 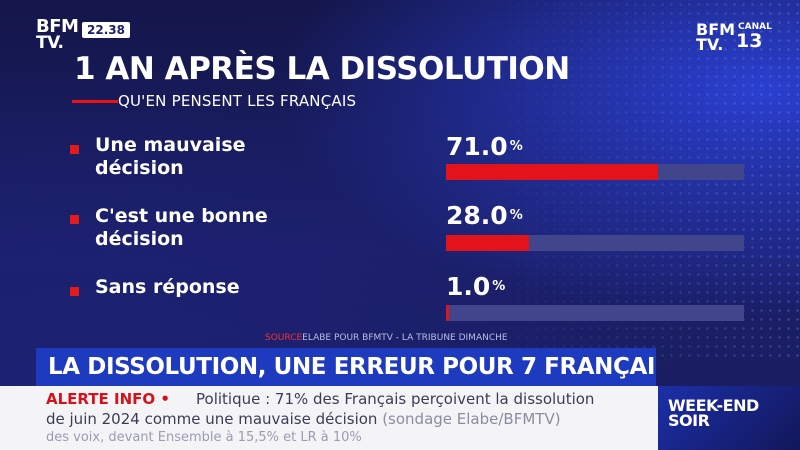 I want to click on clock: 22.38, so click(x=106, y=30).